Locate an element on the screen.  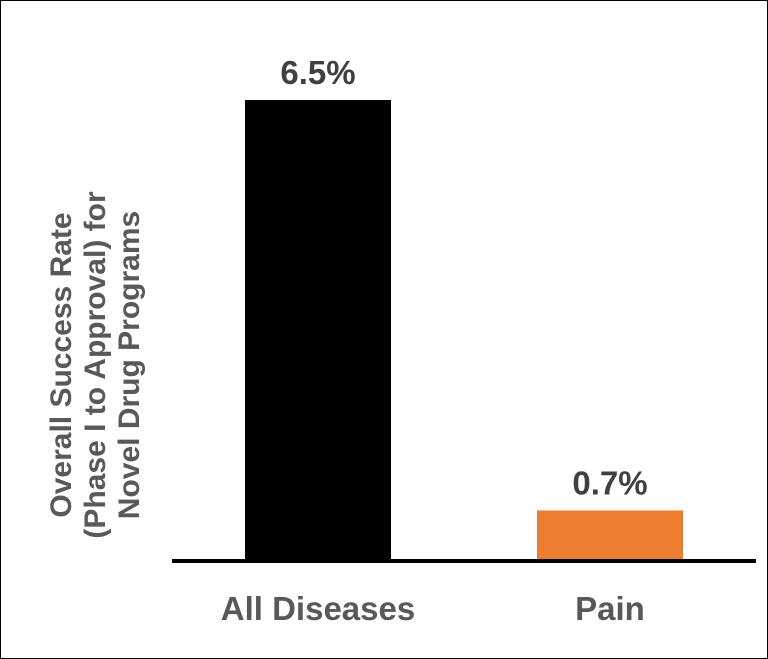
bar-pain is located at coordinates (610, 535).